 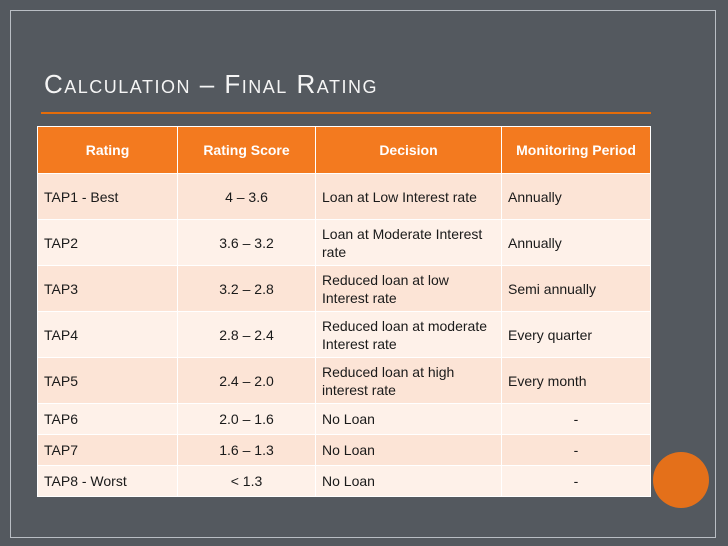 What do you see at coordinates (408, 196) in the screenshot?
I see `cell-decision: Loan at Low Interest rate` at bounding box center [408, 196].